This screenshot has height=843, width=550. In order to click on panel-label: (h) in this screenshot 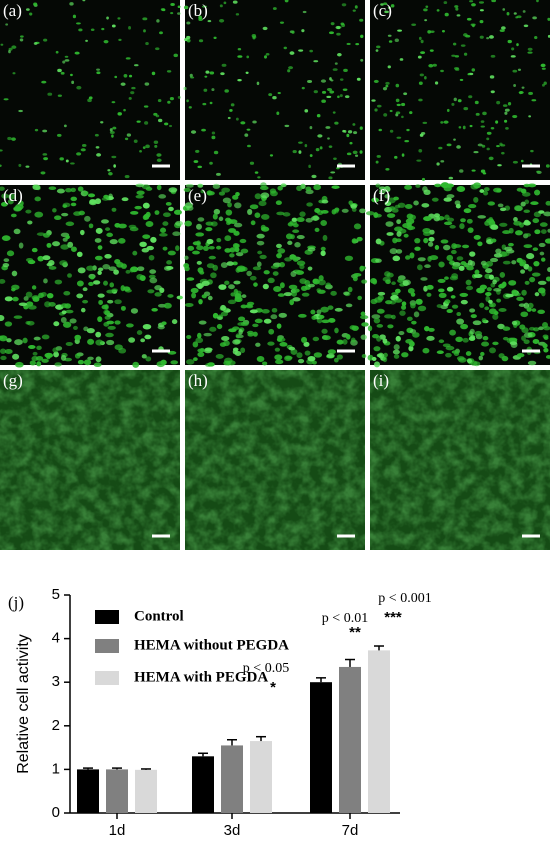, I will do `click(198, 380)`.